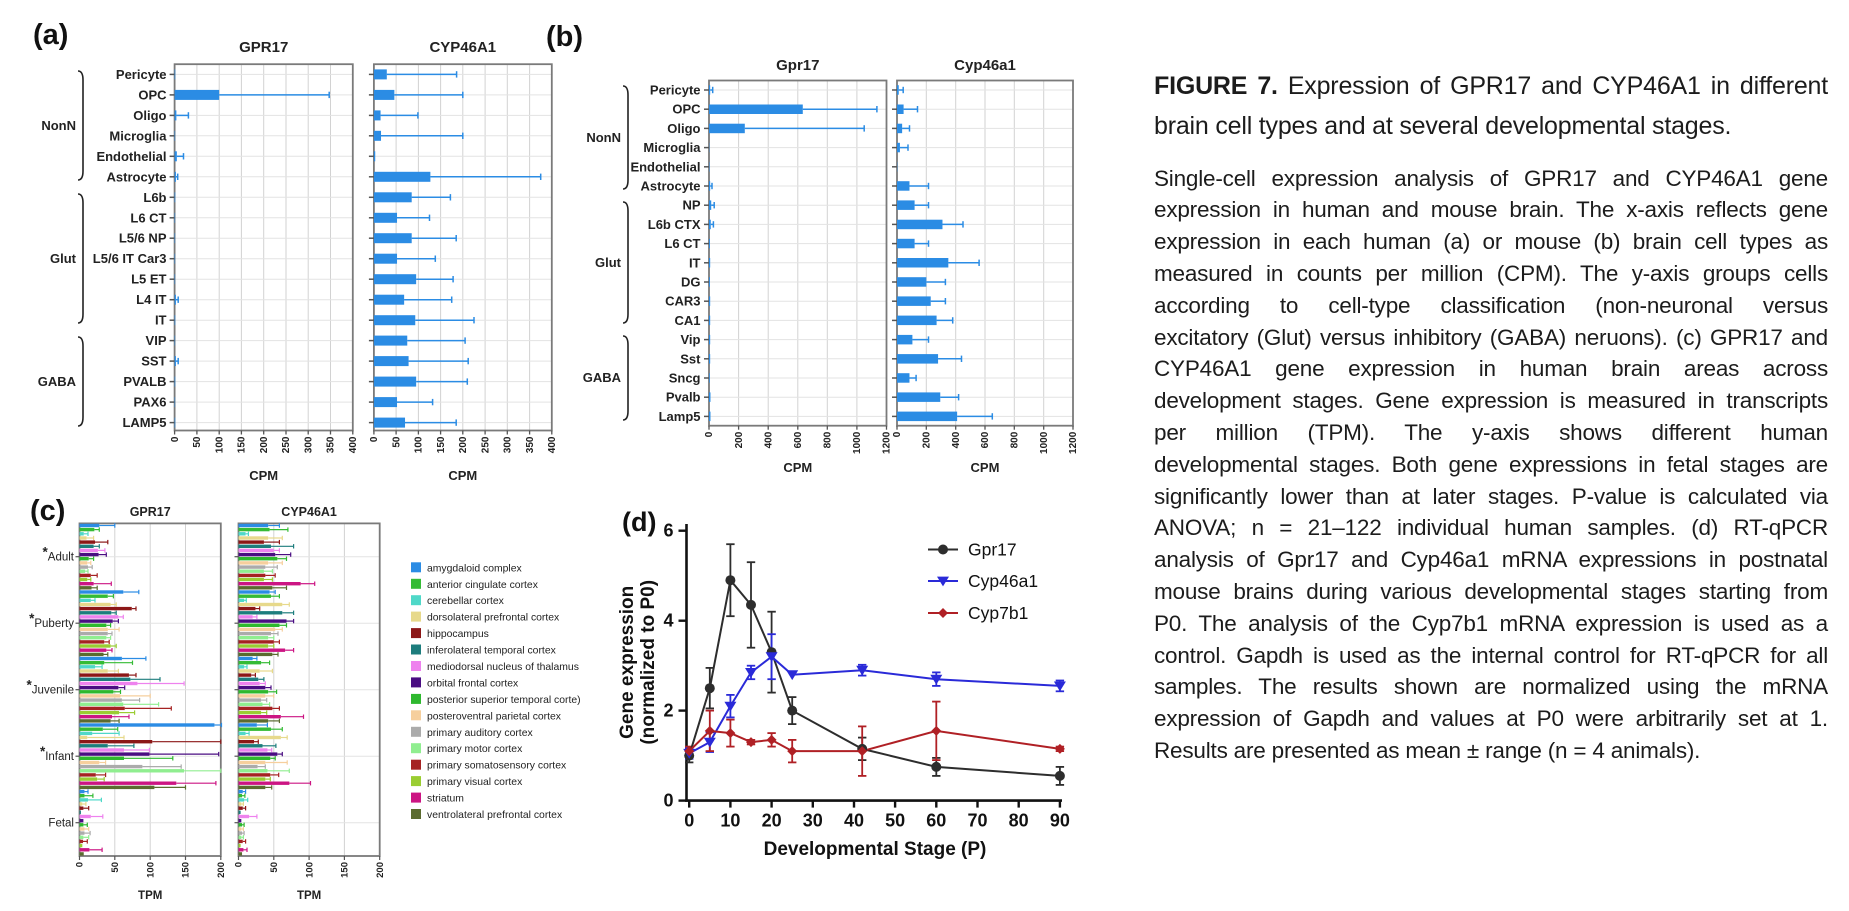 The height and width of the screenshot is (911, 1849). What do you see at coordinates (682, 301) in the screenshot?
I see `svg-text: CAR3` at bounding box center [682, 301].